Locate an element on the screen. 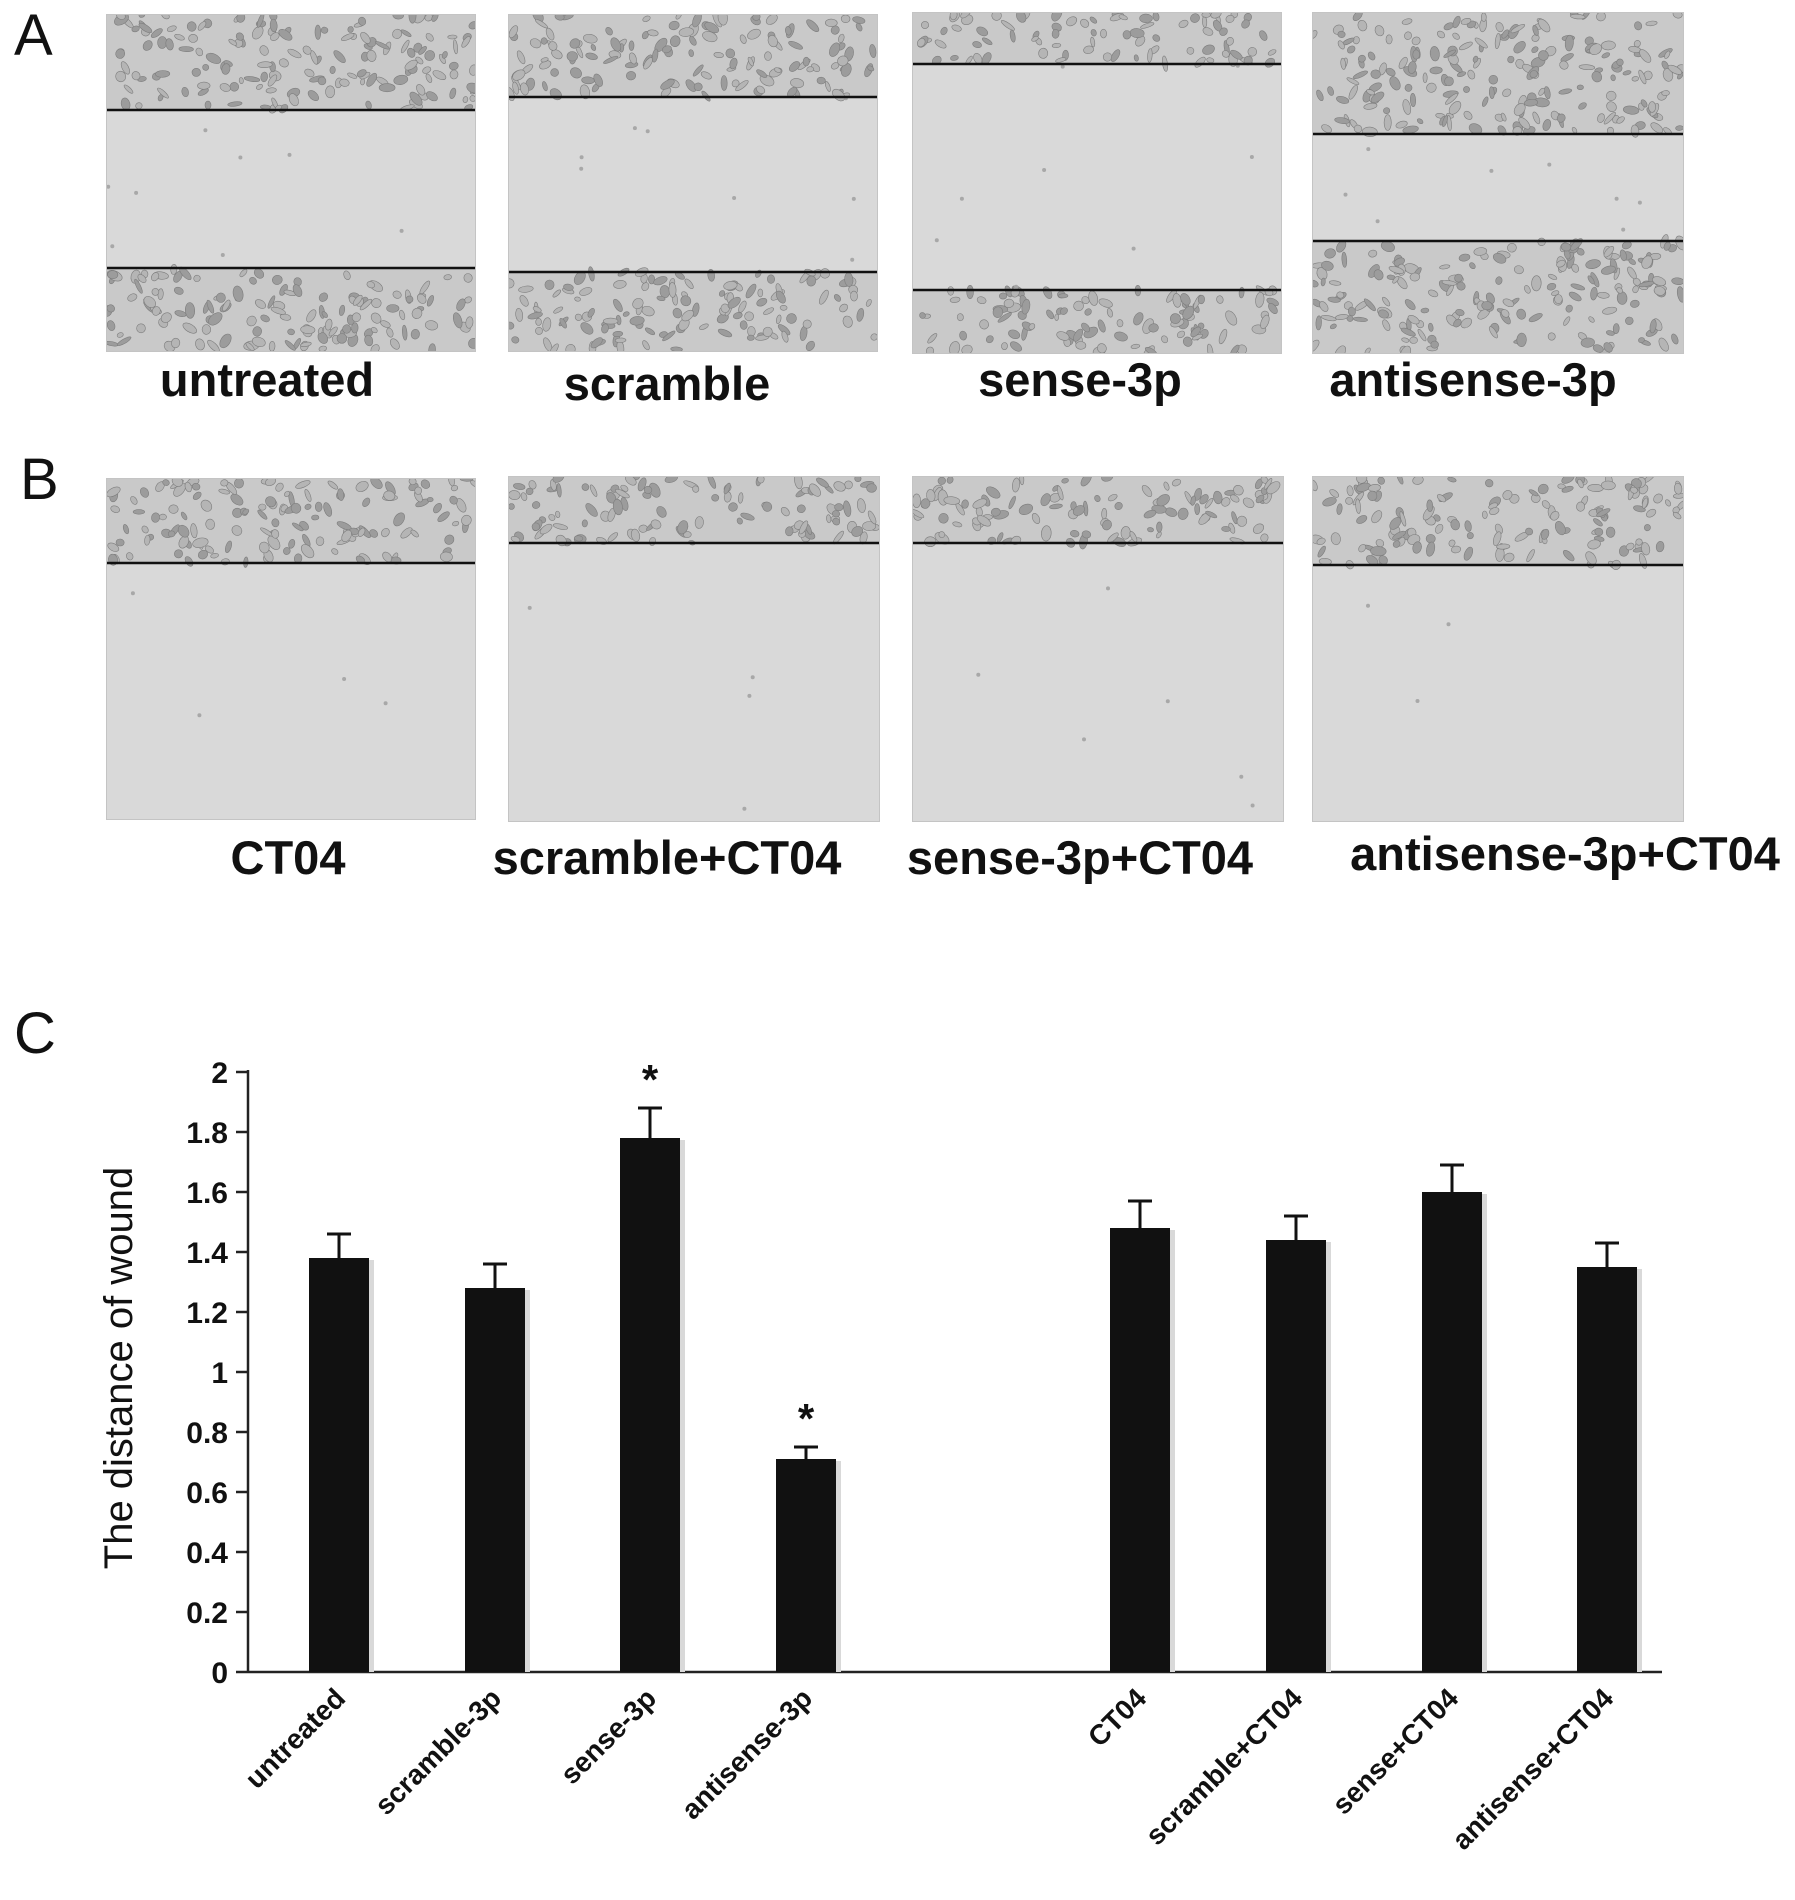 The width and height of the screenshot is (1795, 1900). caption-antisense-3p-ct04: antisense-3p+CT04 is located at coordinates (1565, 853).